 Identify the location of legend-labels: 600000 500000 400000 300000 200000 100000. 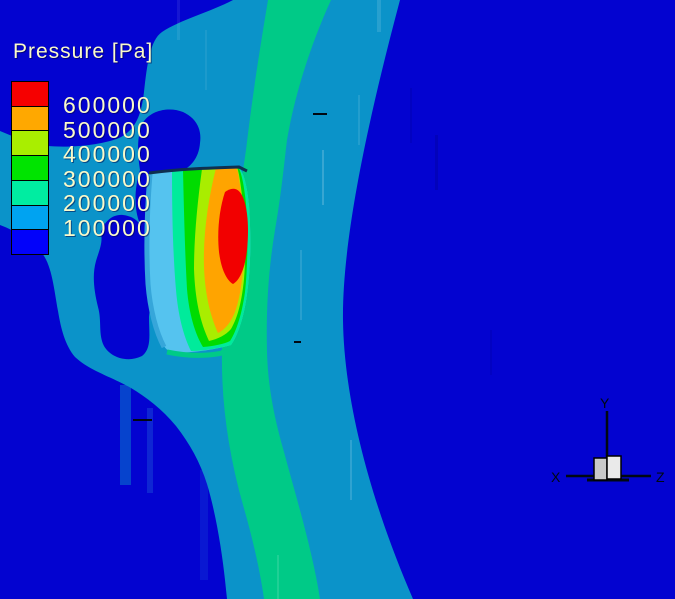
(107, 167).